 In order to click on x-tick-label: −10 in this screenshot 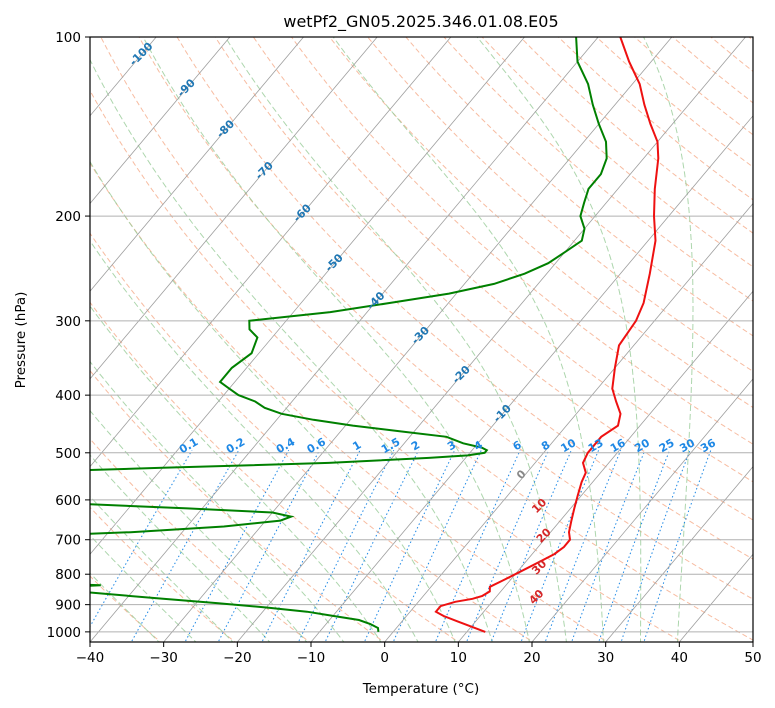, I will do `click(311, 658)`.